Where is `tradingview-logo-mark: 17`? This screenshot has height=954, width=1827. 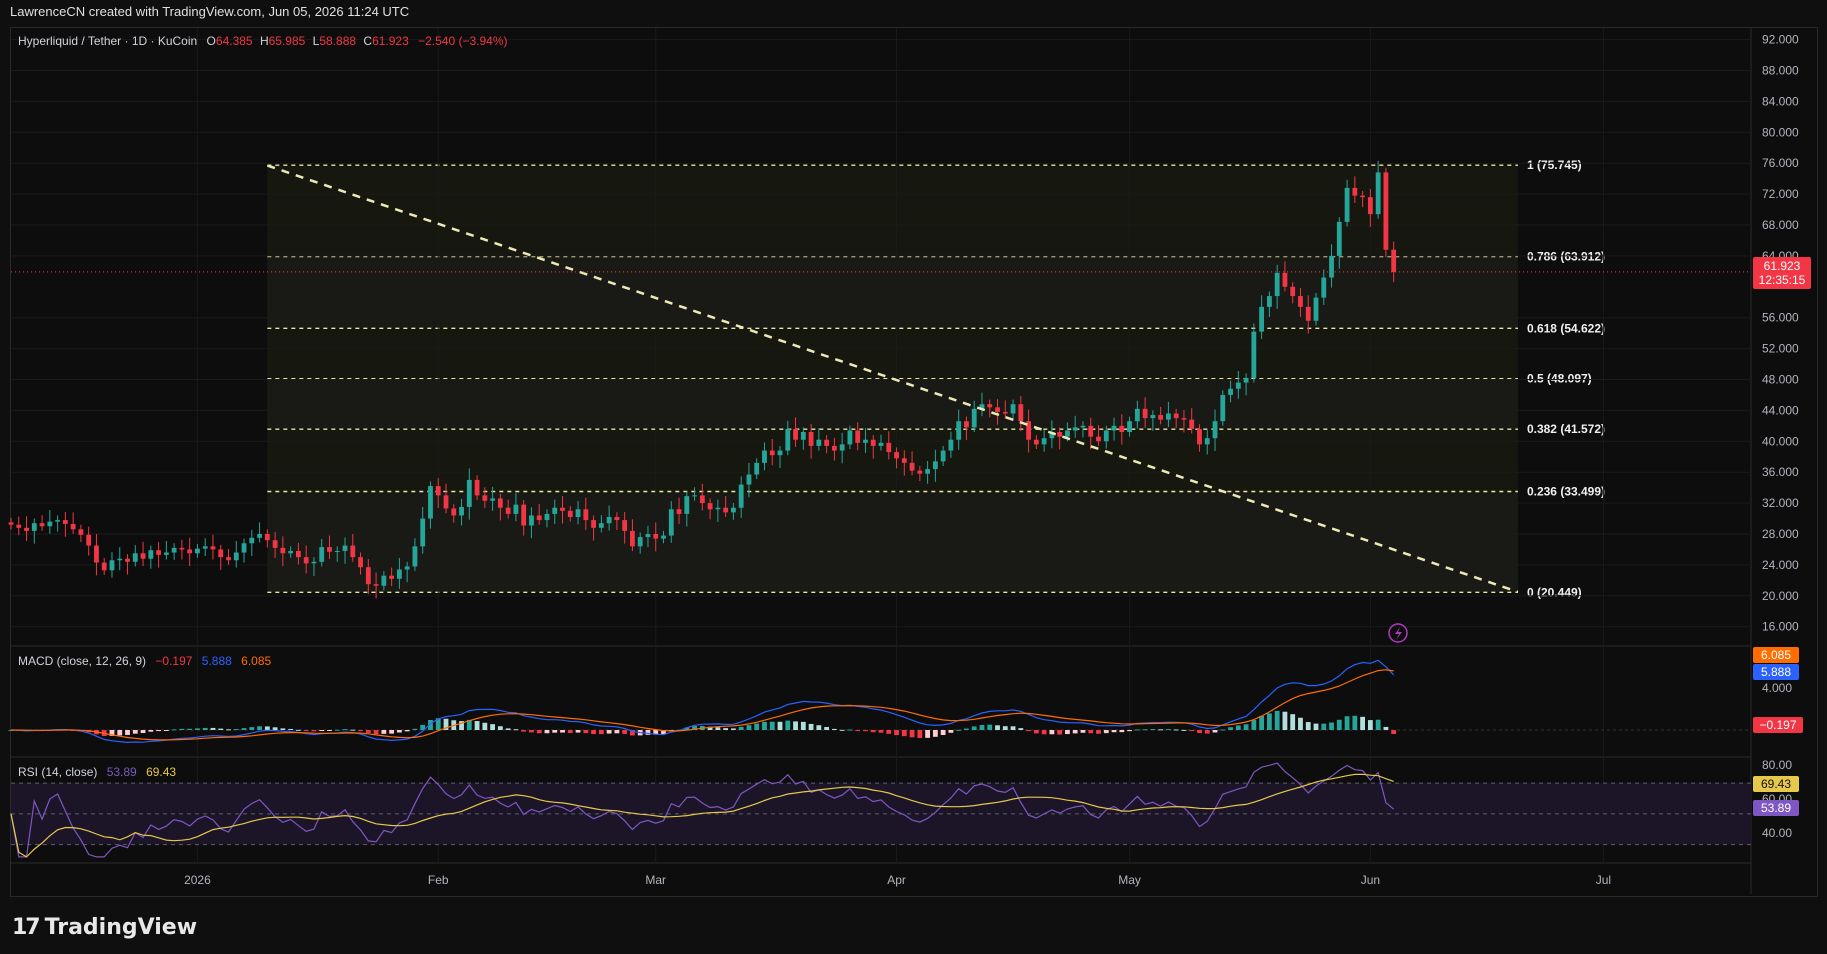
tradingview-logo-mark: 17 is located at coordinates (26, 927).